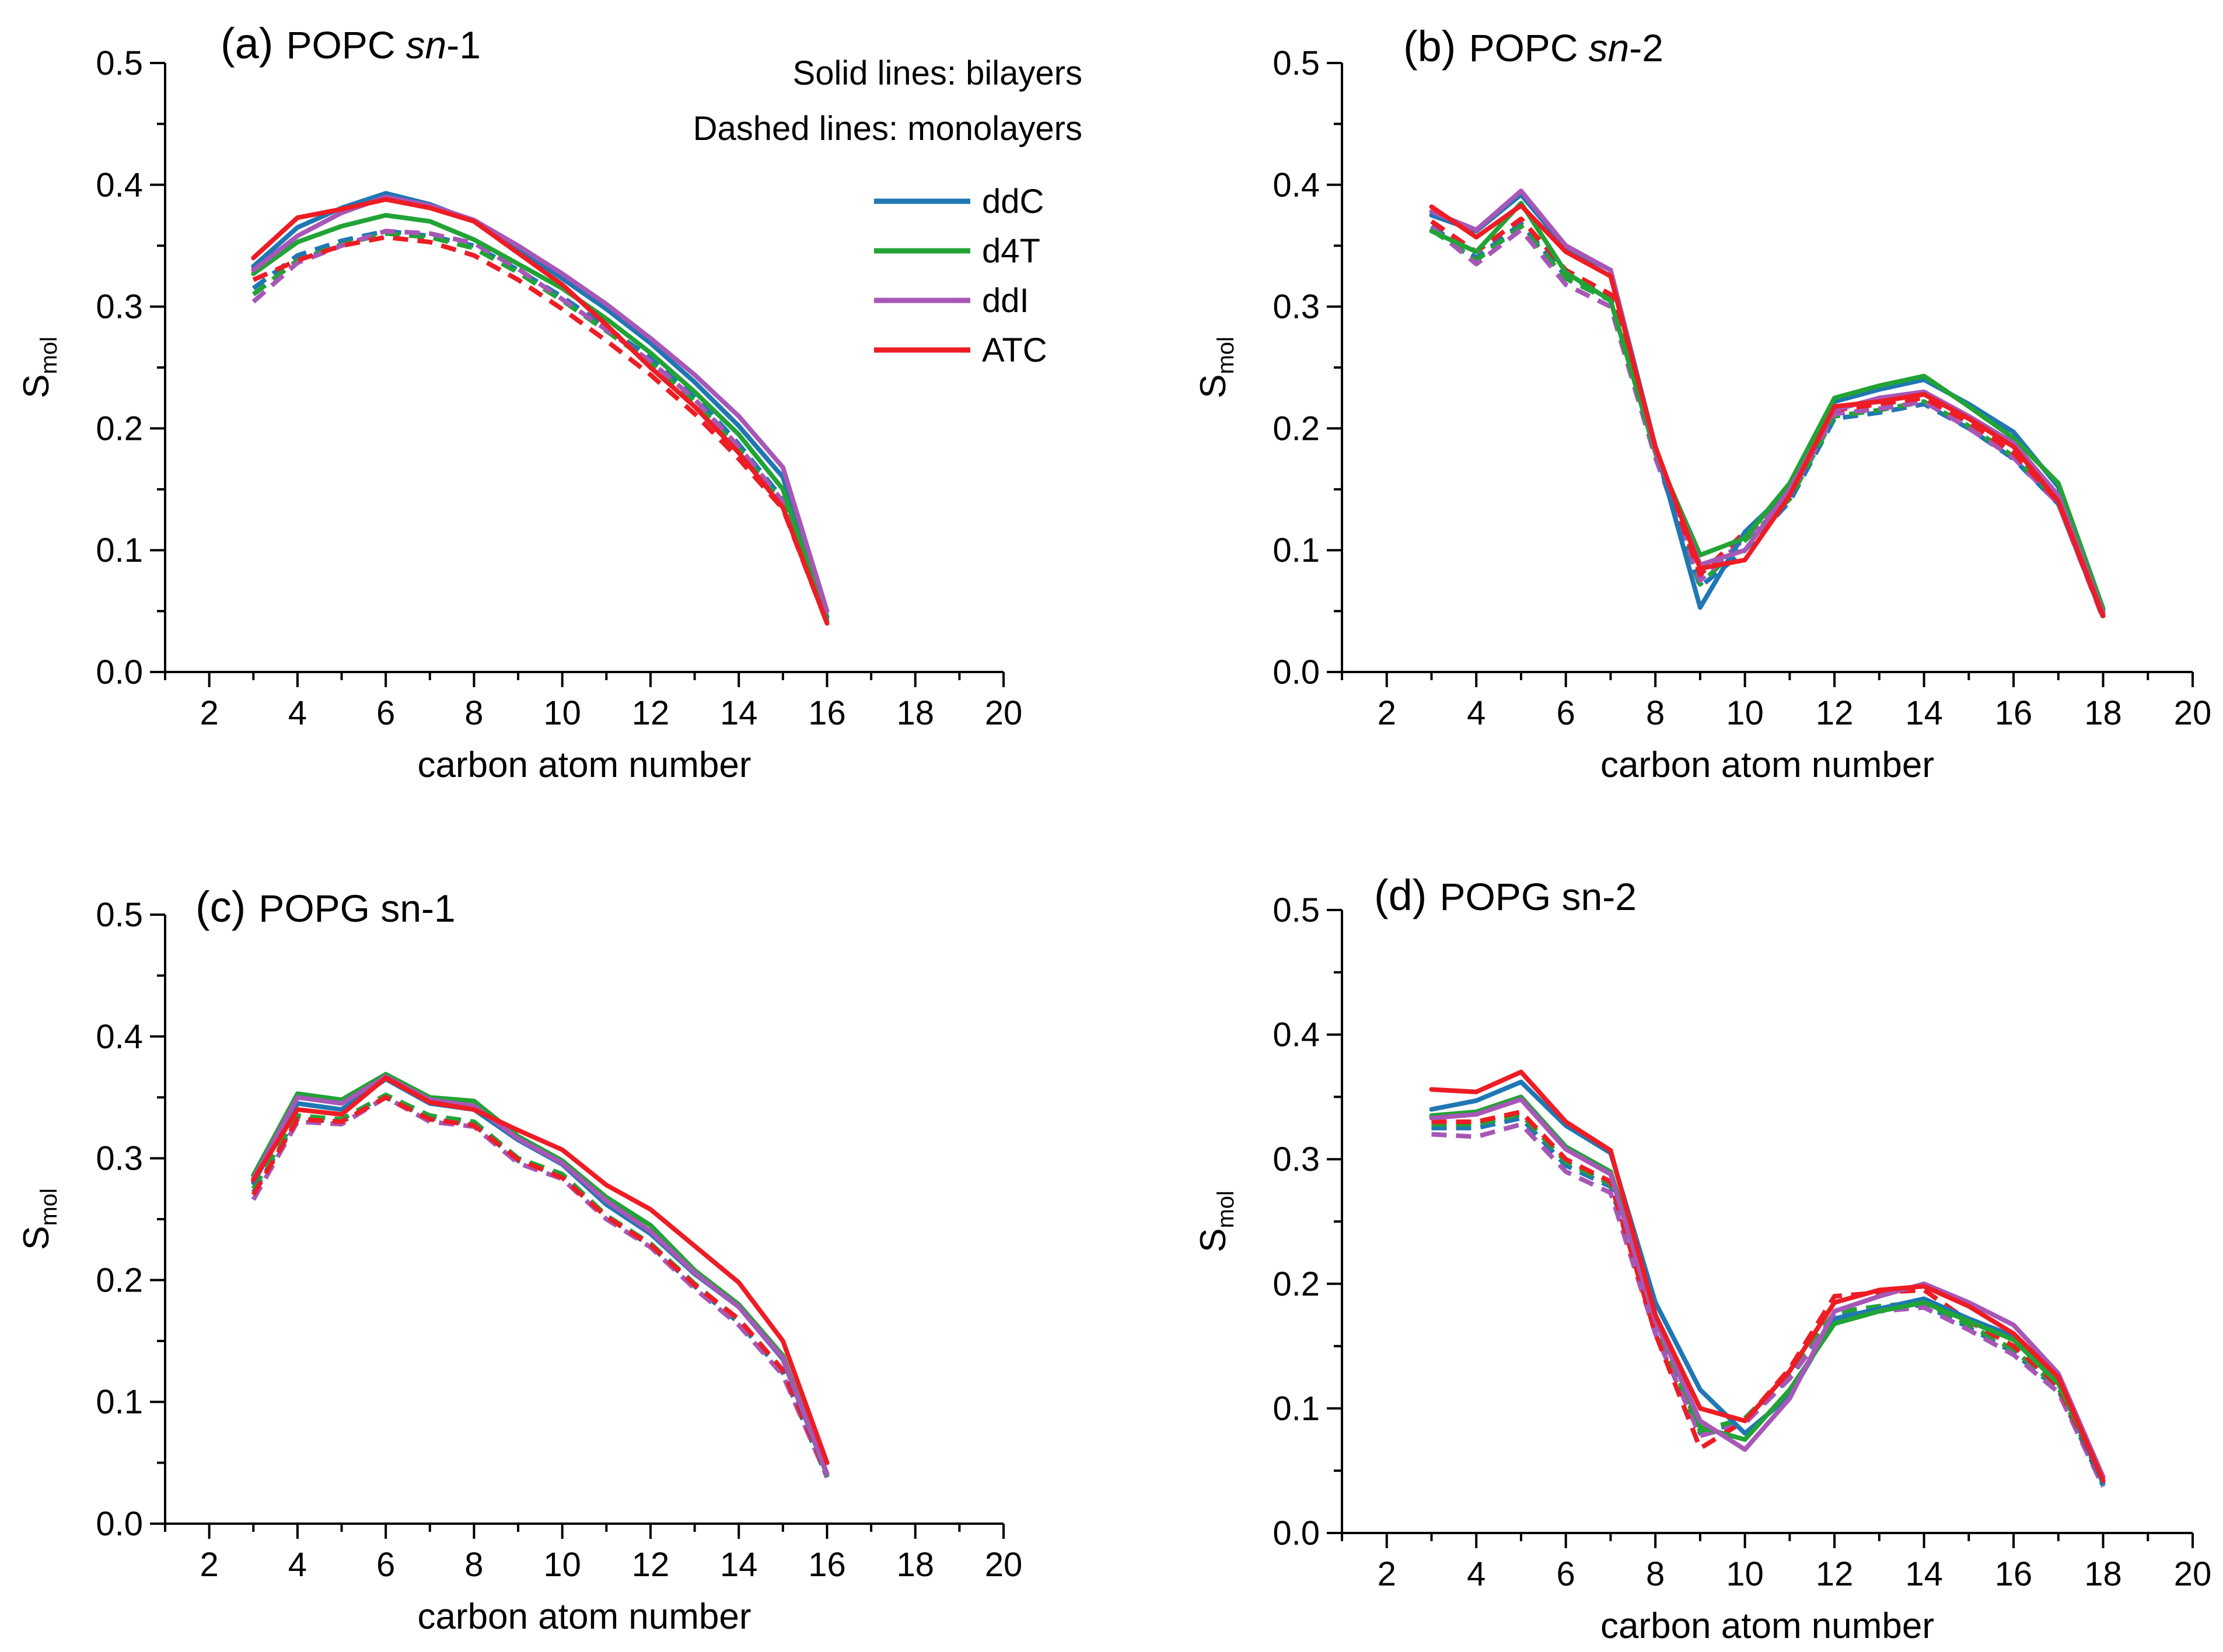  Describe the element at coordinates (209, 713) in the screenshot. I see `x-tick-label-a: 2` at that location.